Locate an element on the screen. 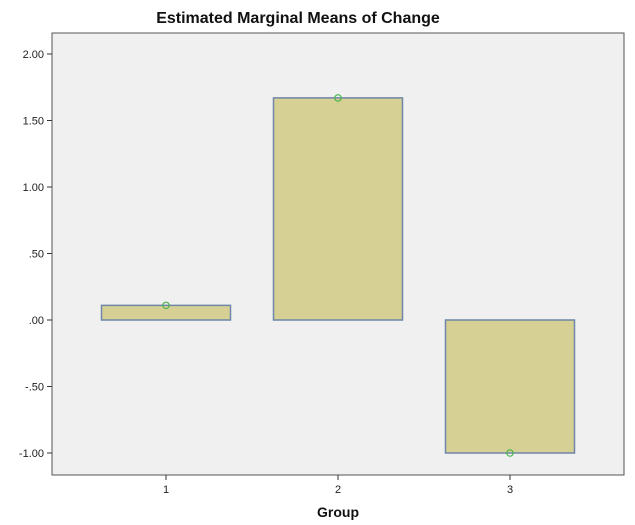  y-tick-label: 1.50 is located at coordinates (33, 122).